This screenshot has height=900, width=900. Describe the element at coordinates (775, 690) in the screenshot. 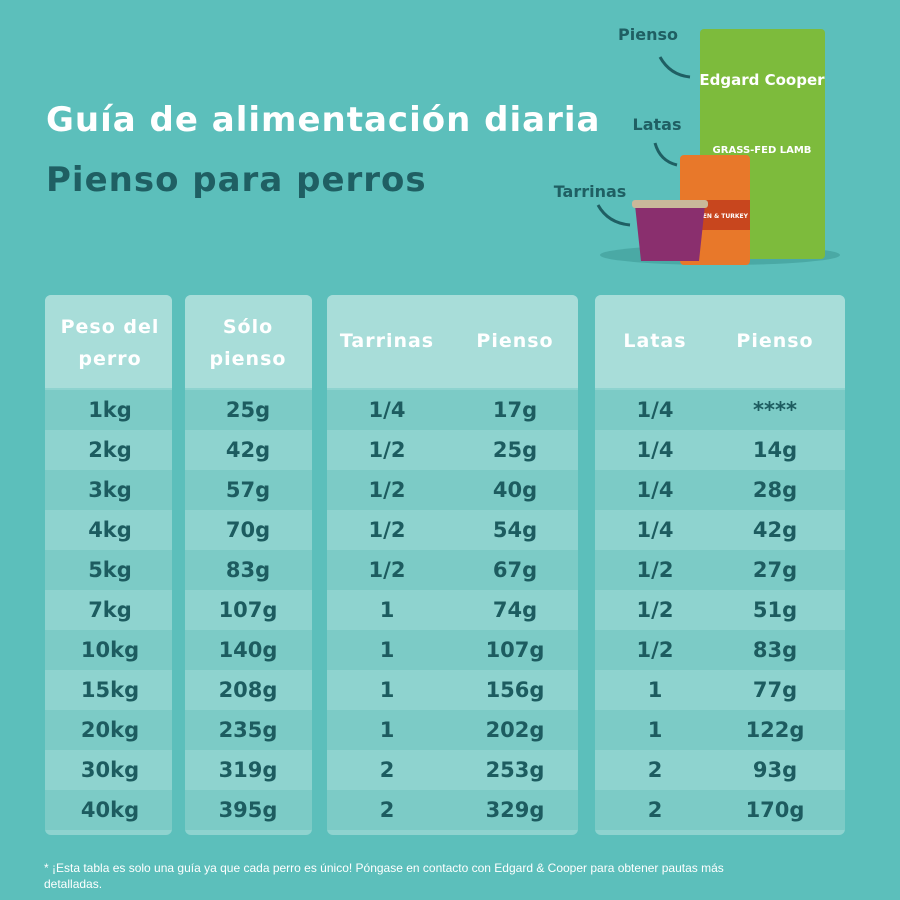

I see `table-cell: 77g` at that location.